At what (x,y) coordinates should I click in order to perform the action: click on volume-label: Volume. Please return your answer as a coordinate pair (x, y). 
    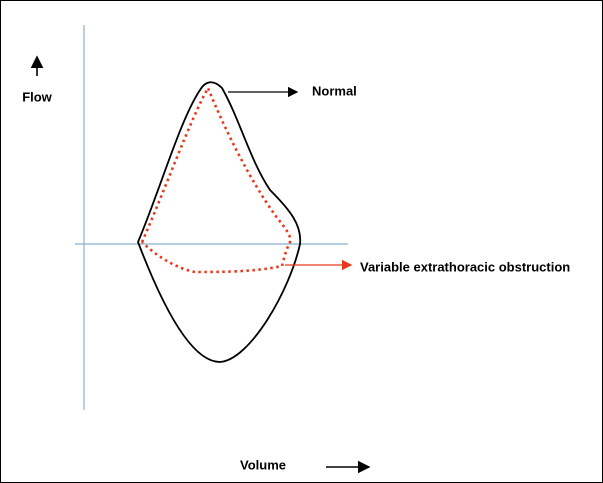
    Looking at the image, I should click on (263, 464).